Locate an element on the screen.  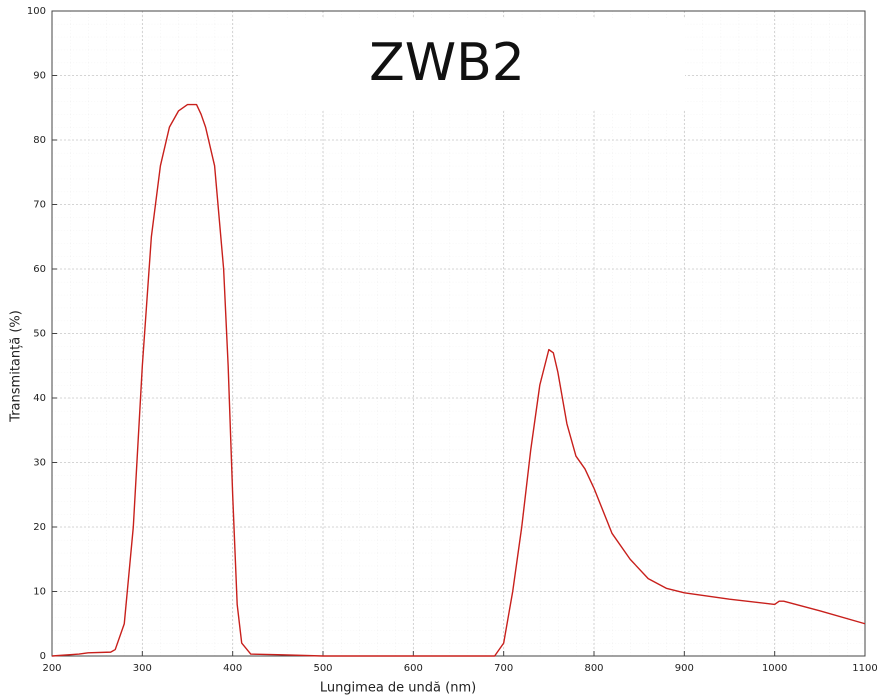
y-tick-label: 90 is located at coordinates (39, 76).